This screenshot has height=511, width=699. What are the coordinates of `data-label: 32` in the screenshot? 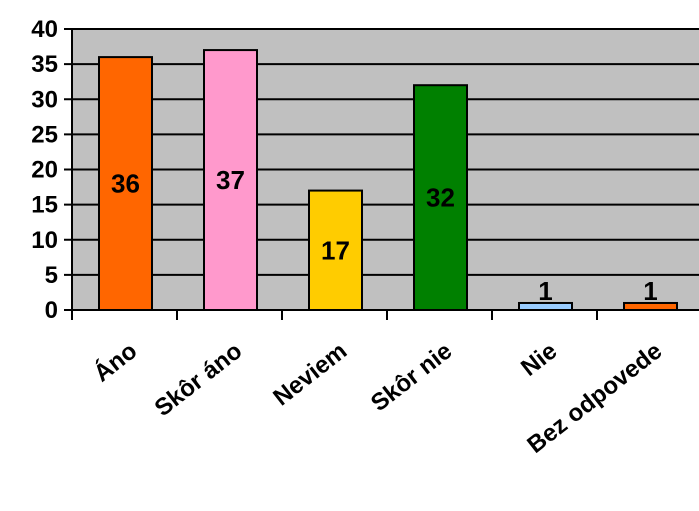 It's located at (440, 198).